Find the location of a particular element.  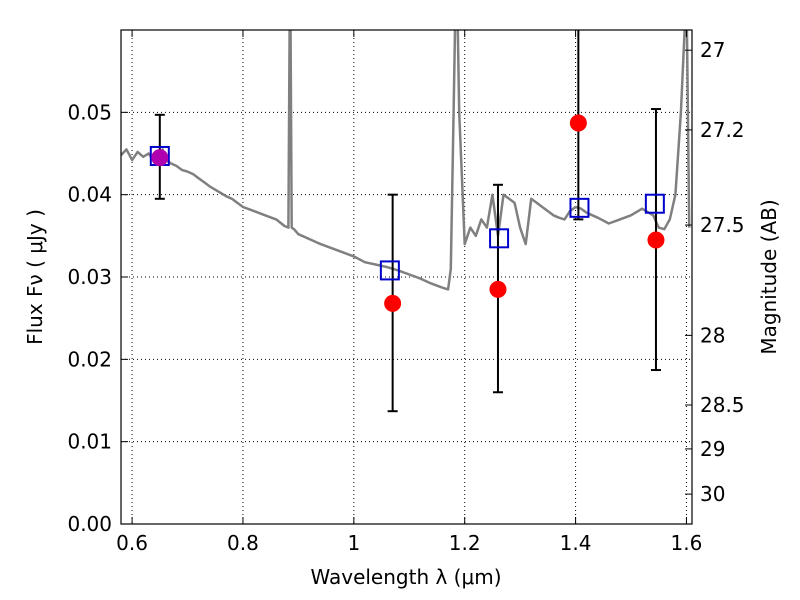

mag-tick-label: 27 is located at coordinates (712, 50).